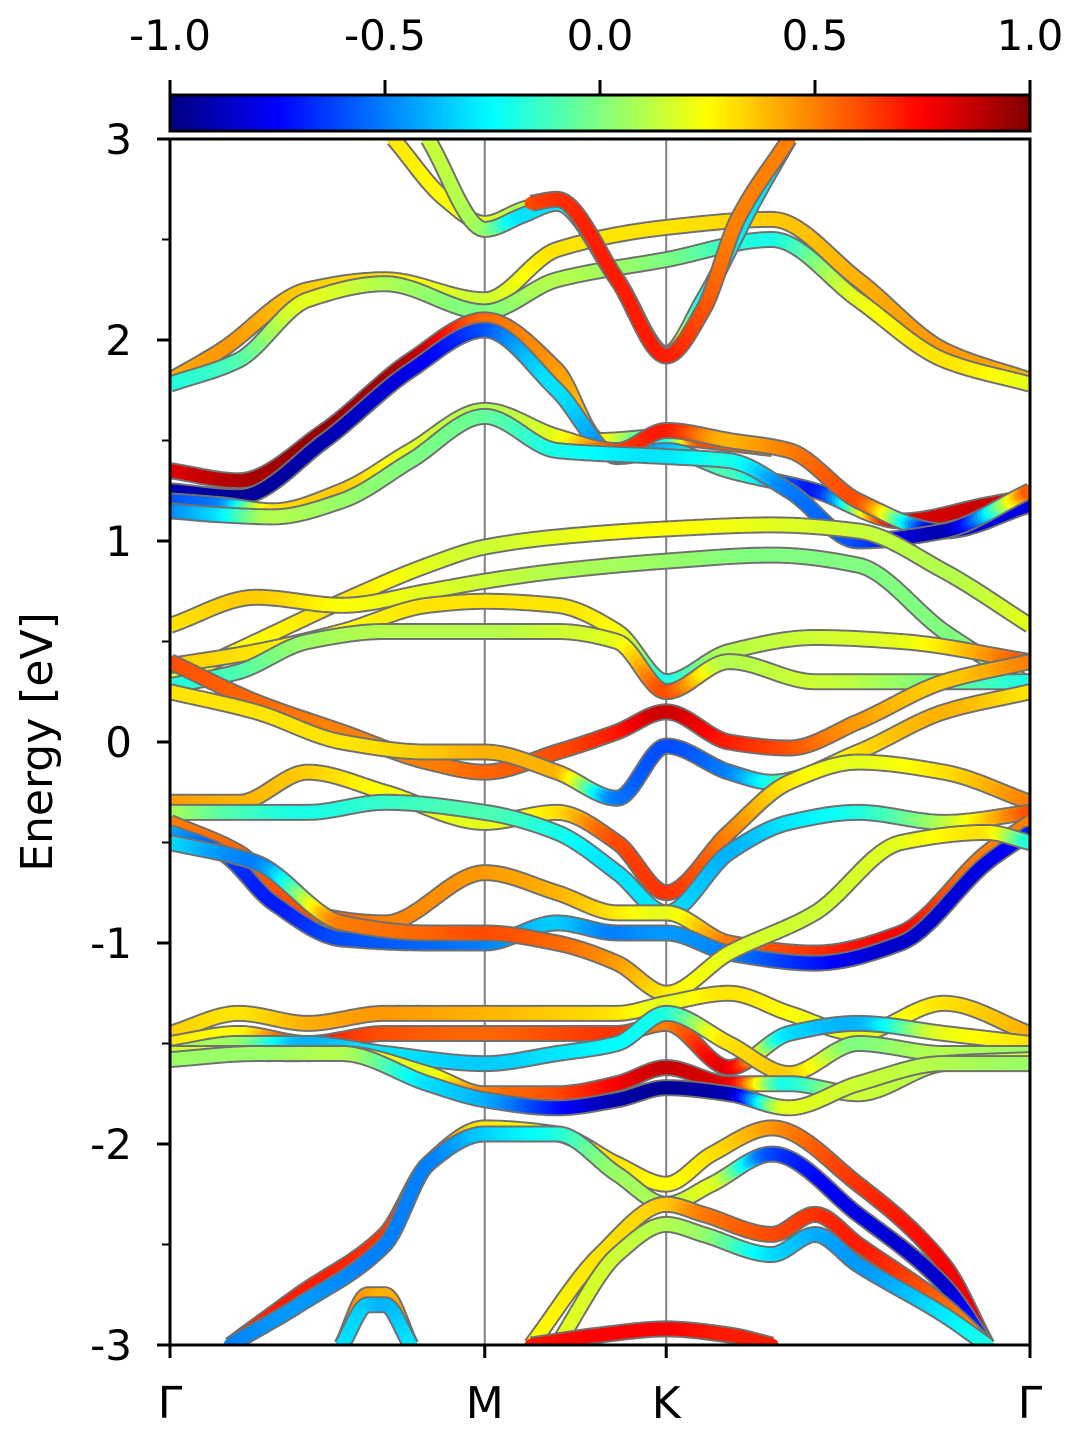 The image size is (1080, 1440). Describe the element at coordinates (385, 35) in the screenshot. I see `colorbar-tick-label: -0.5` at that location.